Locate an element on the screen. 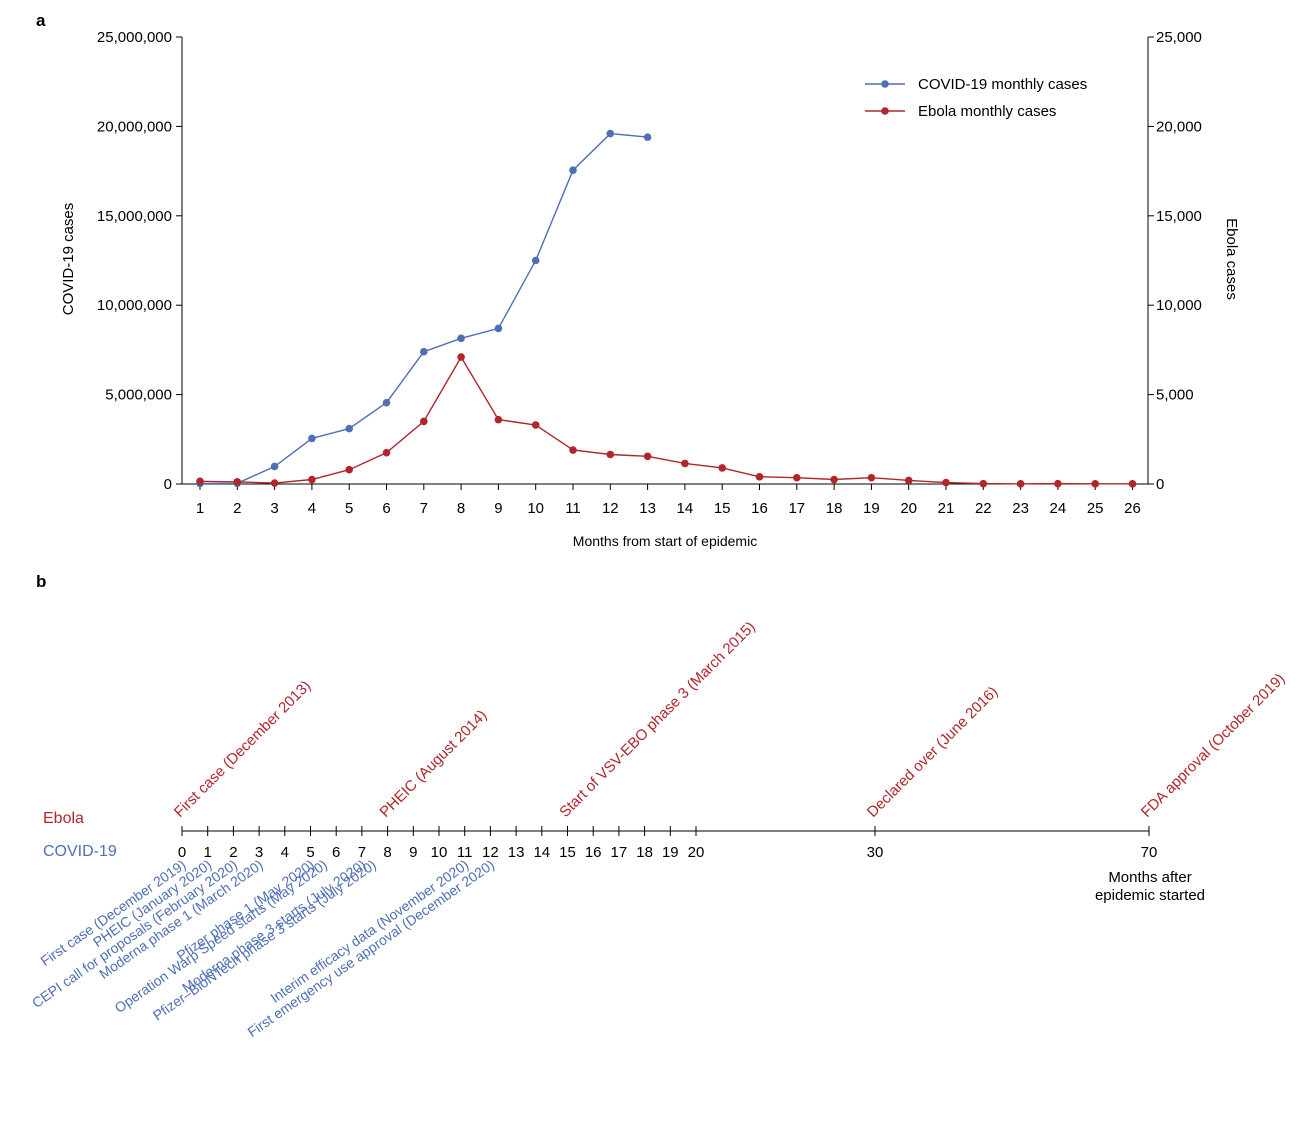 The image size is (1309, 1134). timeline-axis: 0 1 2 3 4 5 6 7 8 9 10 11 12 13 14 15 16 17 18 19 20 30 70 is located at coordinates (668, 843).